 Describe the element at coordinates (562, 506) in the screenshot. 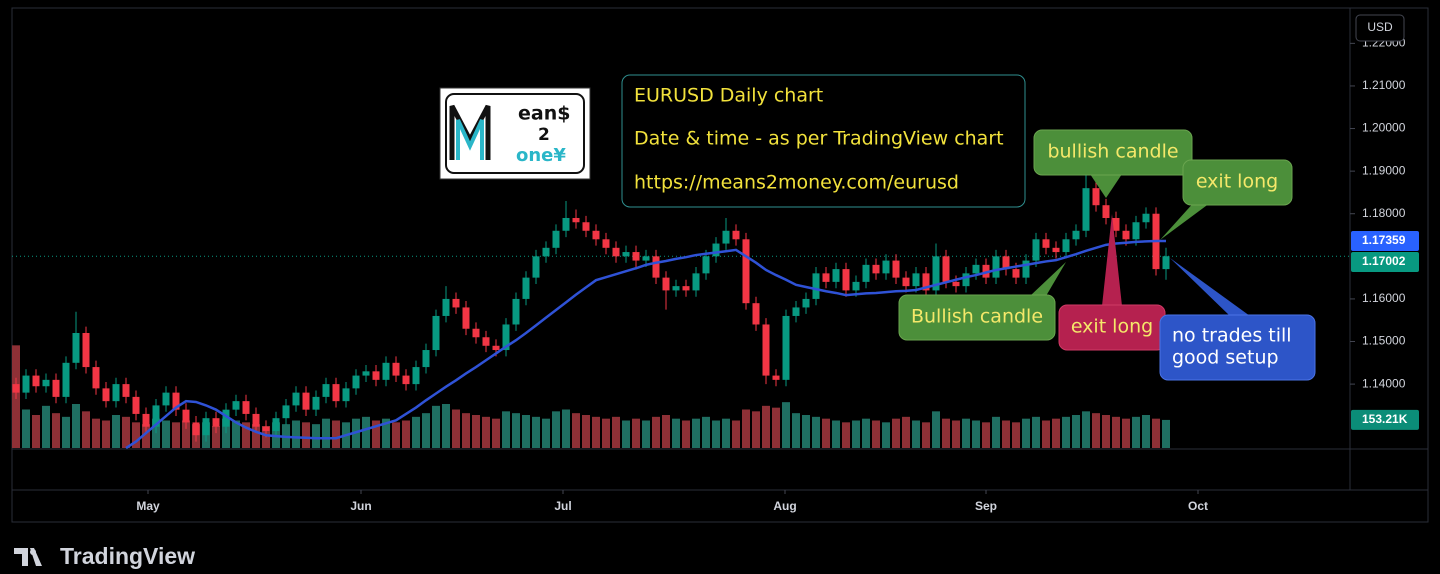

I see `x-tick-label: Jul` at that location.